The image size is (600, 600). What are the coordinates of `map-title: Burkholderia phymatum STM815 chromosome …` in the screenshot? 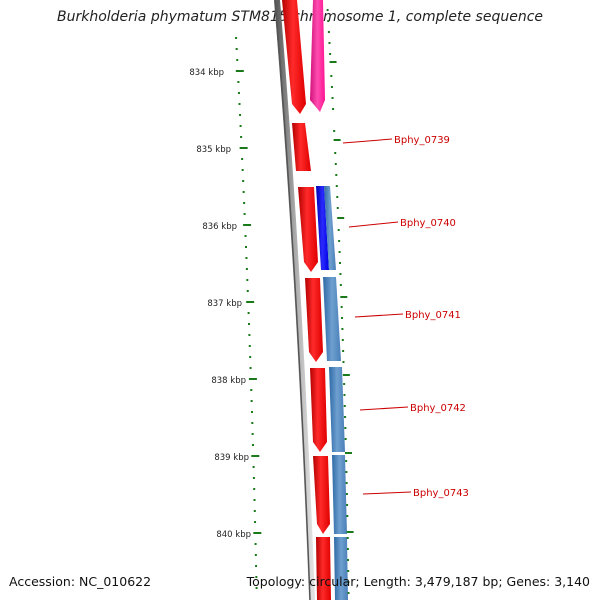 It's located at (299, 17).